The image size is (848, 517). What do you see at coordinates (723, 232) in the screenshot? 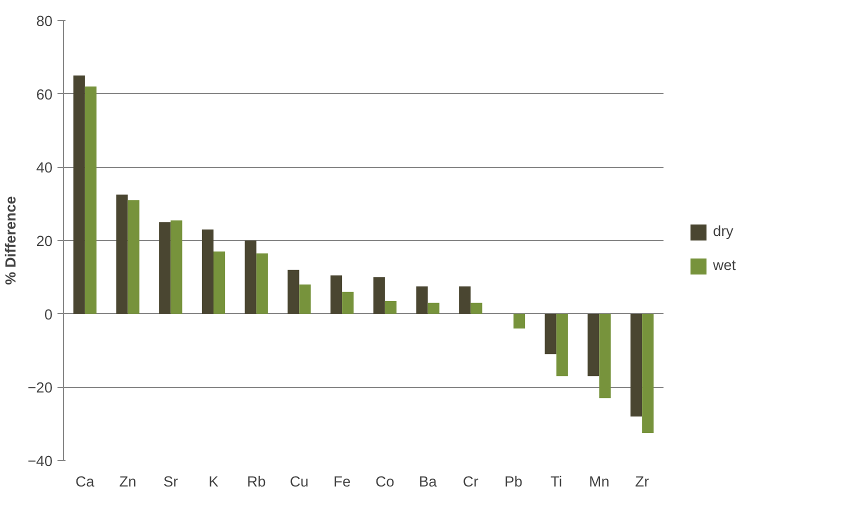
I see `legend-label: dry` at bounding box center [723, 232].